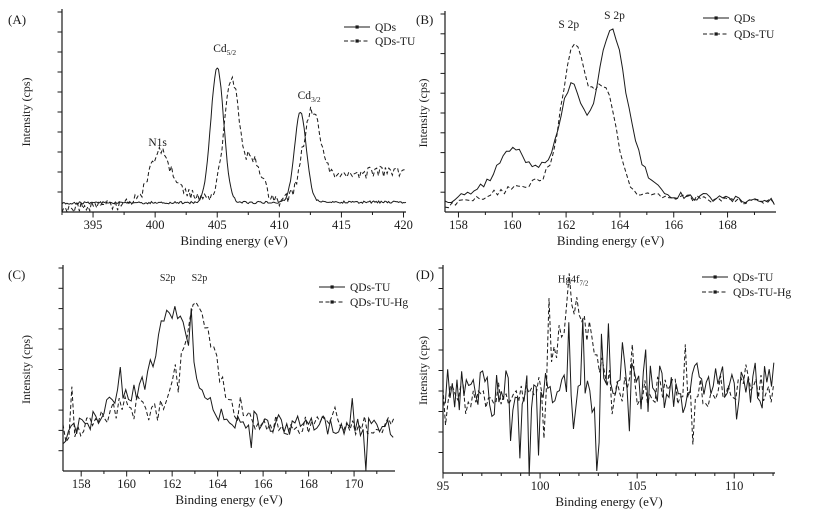 This screenshot has height=517, width=827. What do you see at coordinates (224, 50) in the screenshot?
I see `peak-annotation: Cd5/2` at bounding box center [224, 50].